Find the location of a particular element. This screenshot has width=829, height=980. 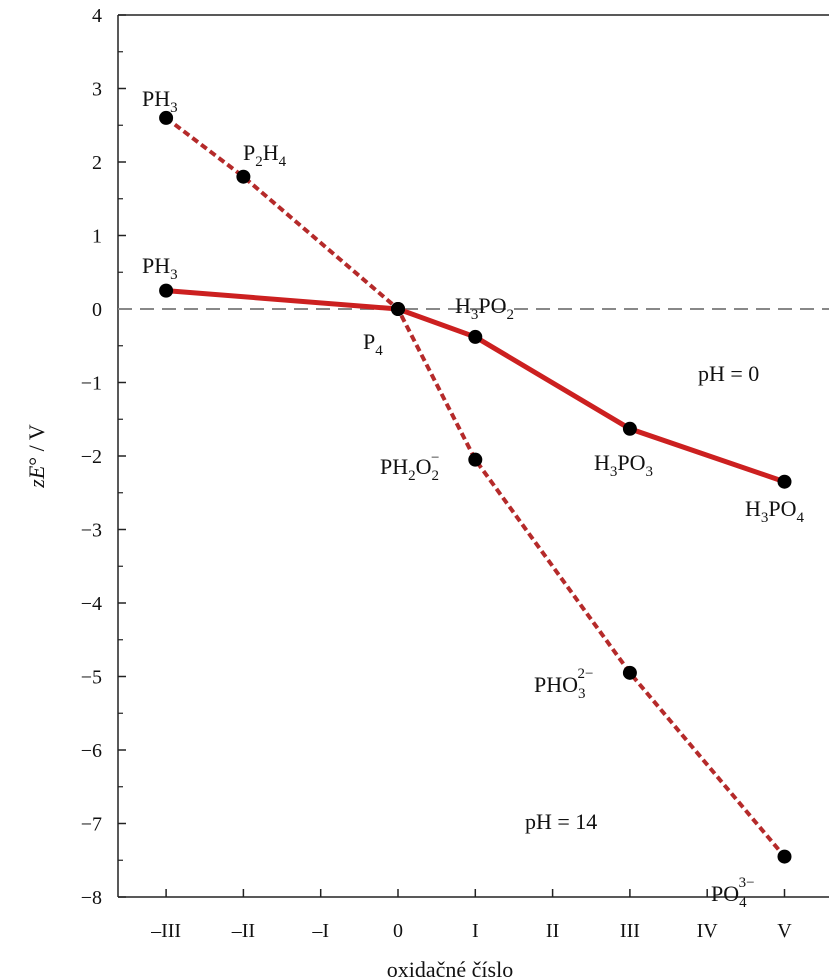

y-ticks: 4 3 2 1 0 −1 −2 −3 −4 −5 −6 −7 −8 is located at coordinates (103, 457).